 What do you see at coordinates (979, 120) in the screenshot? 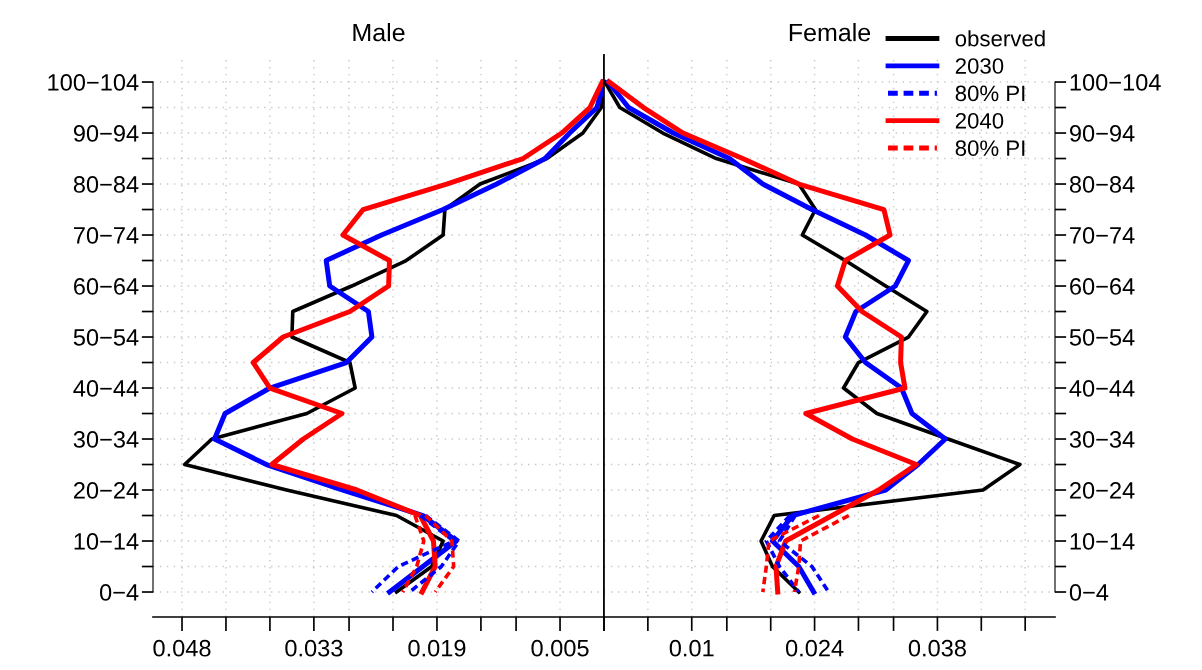
I see `legend-label: 2040` at bounding box center [979, 120].